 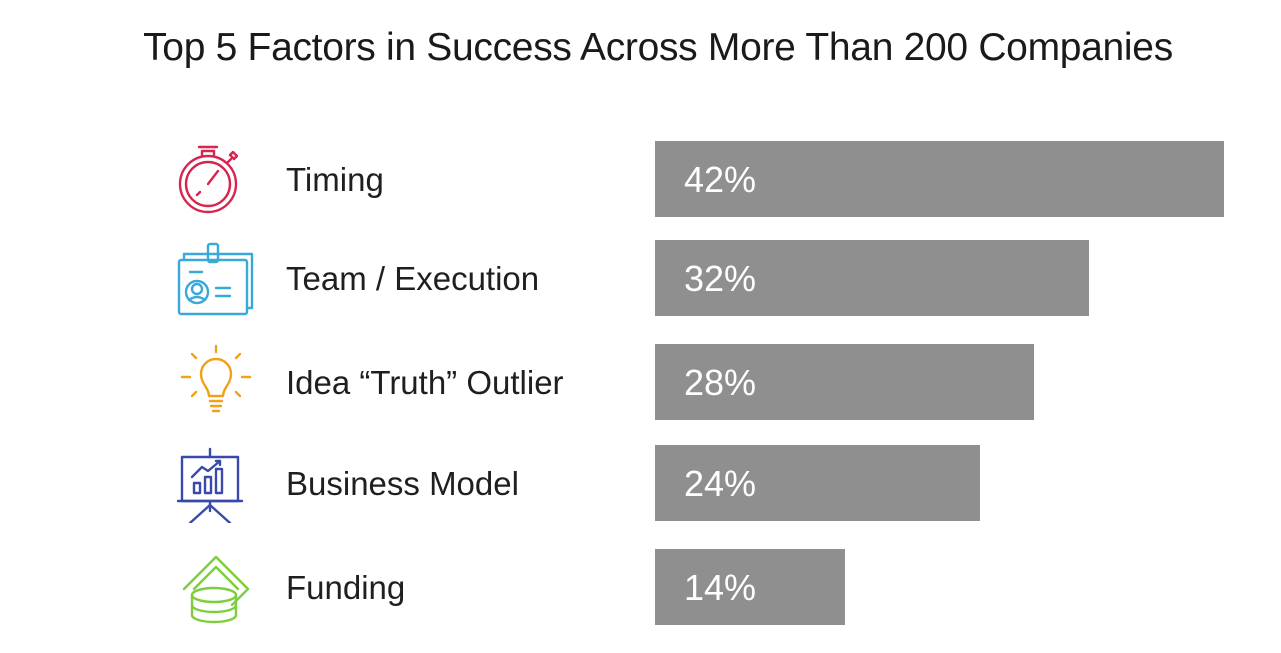 I want to click on presentation-chart-icon, so click(x=217, y=484).